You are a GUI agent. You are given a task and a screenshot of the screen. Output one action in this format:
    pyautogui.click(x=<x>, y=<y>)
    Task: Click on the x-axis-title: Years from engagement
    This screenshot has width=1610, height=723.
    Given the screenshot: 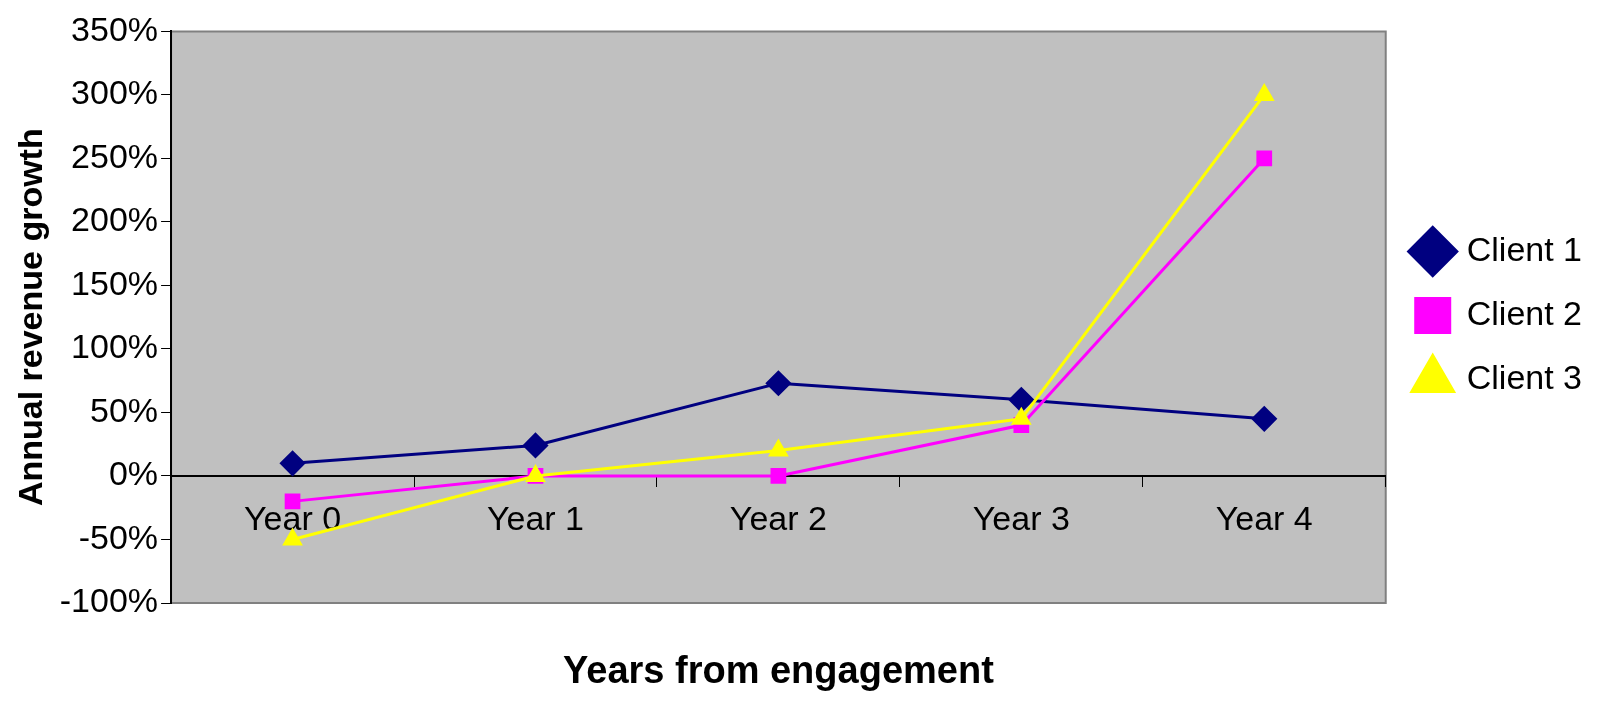 What is the action you would take?
    pyautogui.click(x=778, y=670)
    